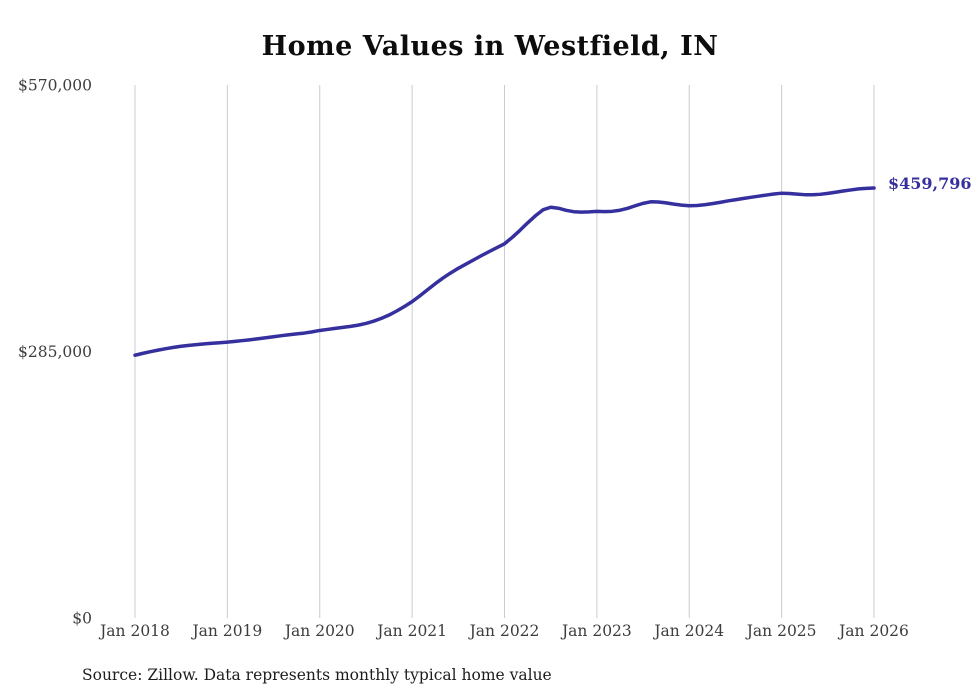 The width and height of the screenshot is (980, 699). Describe the element at coordinates (134, 631) in the screenshot. I see `x-tick-label: Jan 2018` at that location.